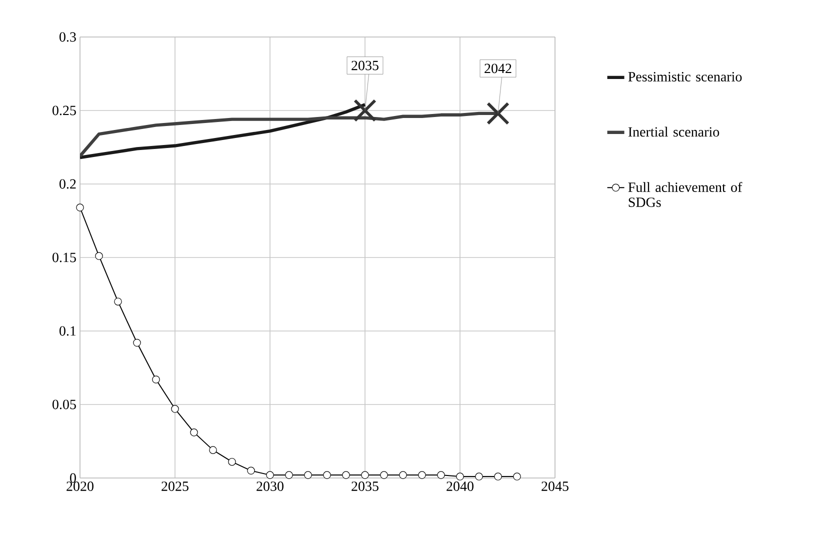  What do you see at coordinates (64, 405) in the screenshot?
I see `y-tick-label: 0.05` at bounding box center [64, 405].